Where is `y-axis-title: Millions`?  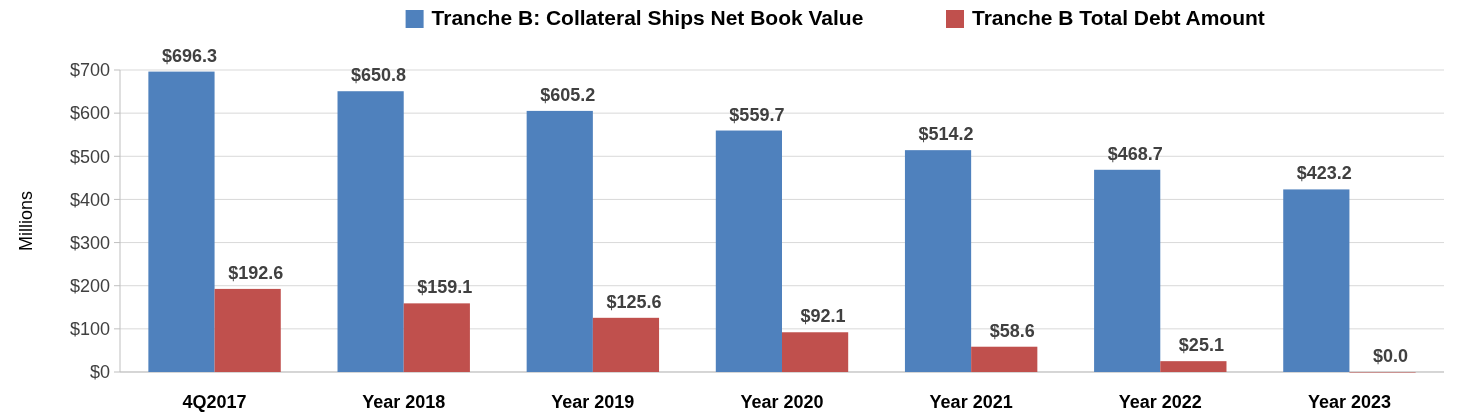
y-axis-title: Millions is located at coordinates (26, 221).